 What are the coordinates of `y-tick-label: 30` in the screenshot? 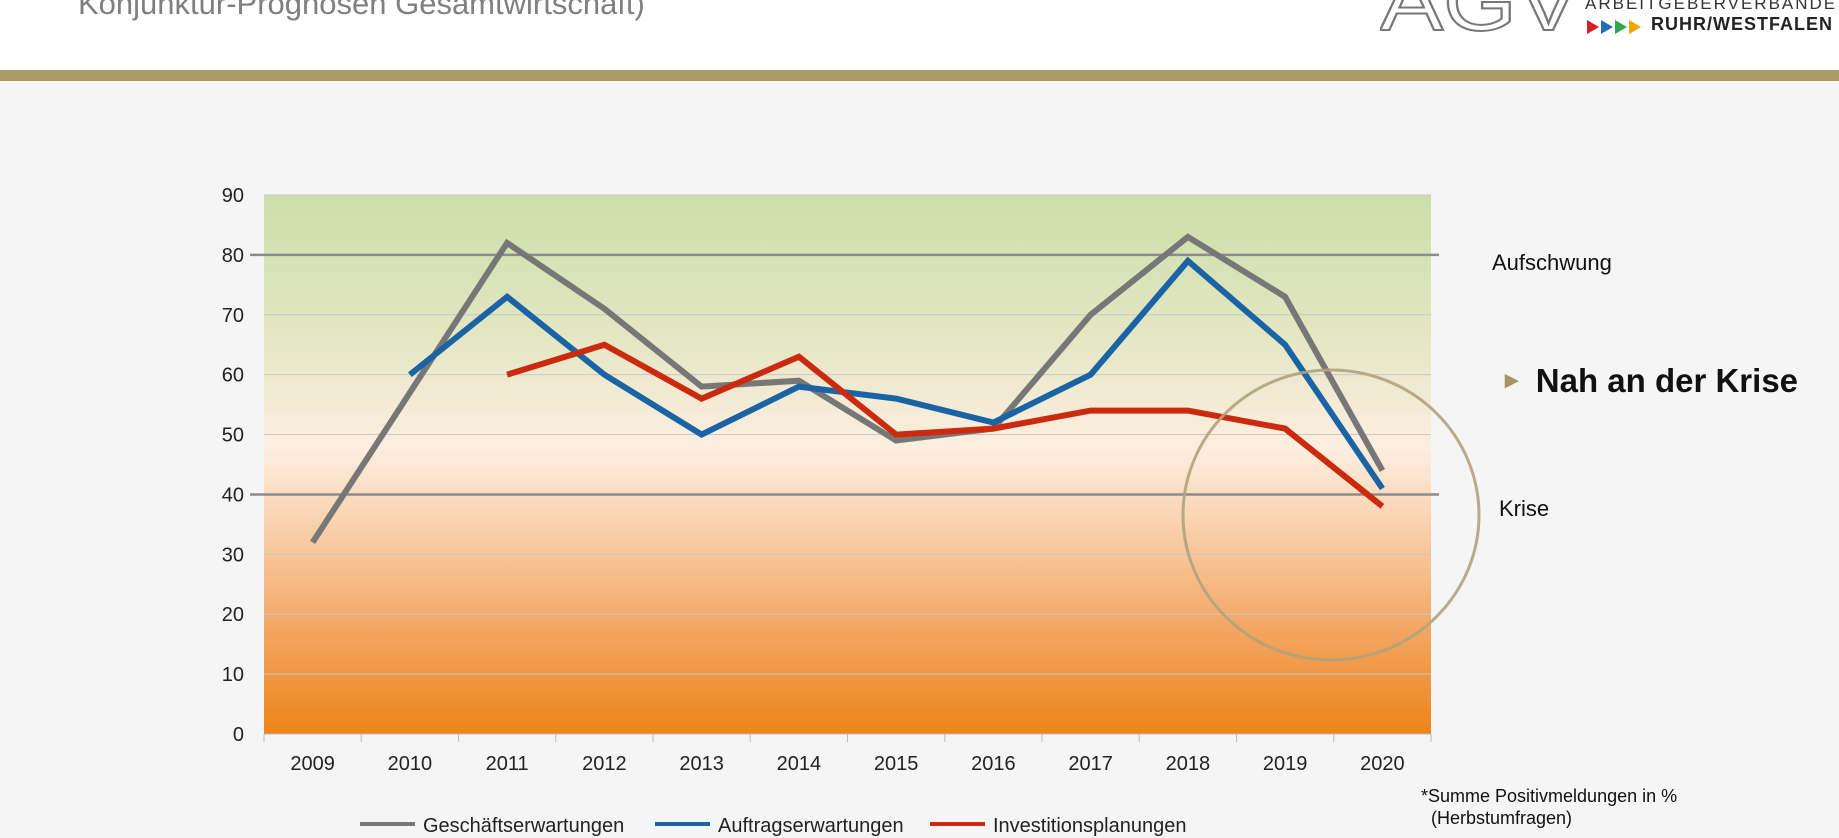 It's located at (233, 555).